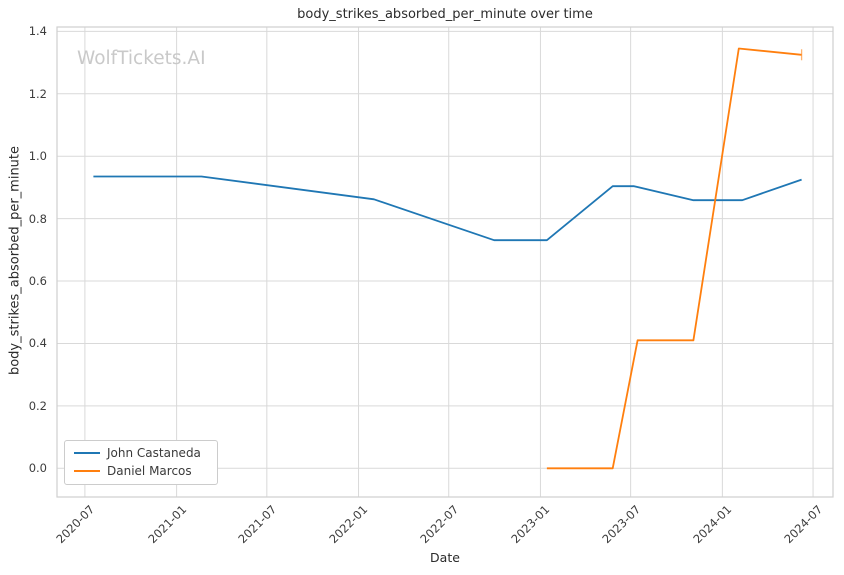  What do you see at coordinates (37, 156) in the screenshot?
I see `y-tick-label: 1.0` at bounding box center [37, 156].